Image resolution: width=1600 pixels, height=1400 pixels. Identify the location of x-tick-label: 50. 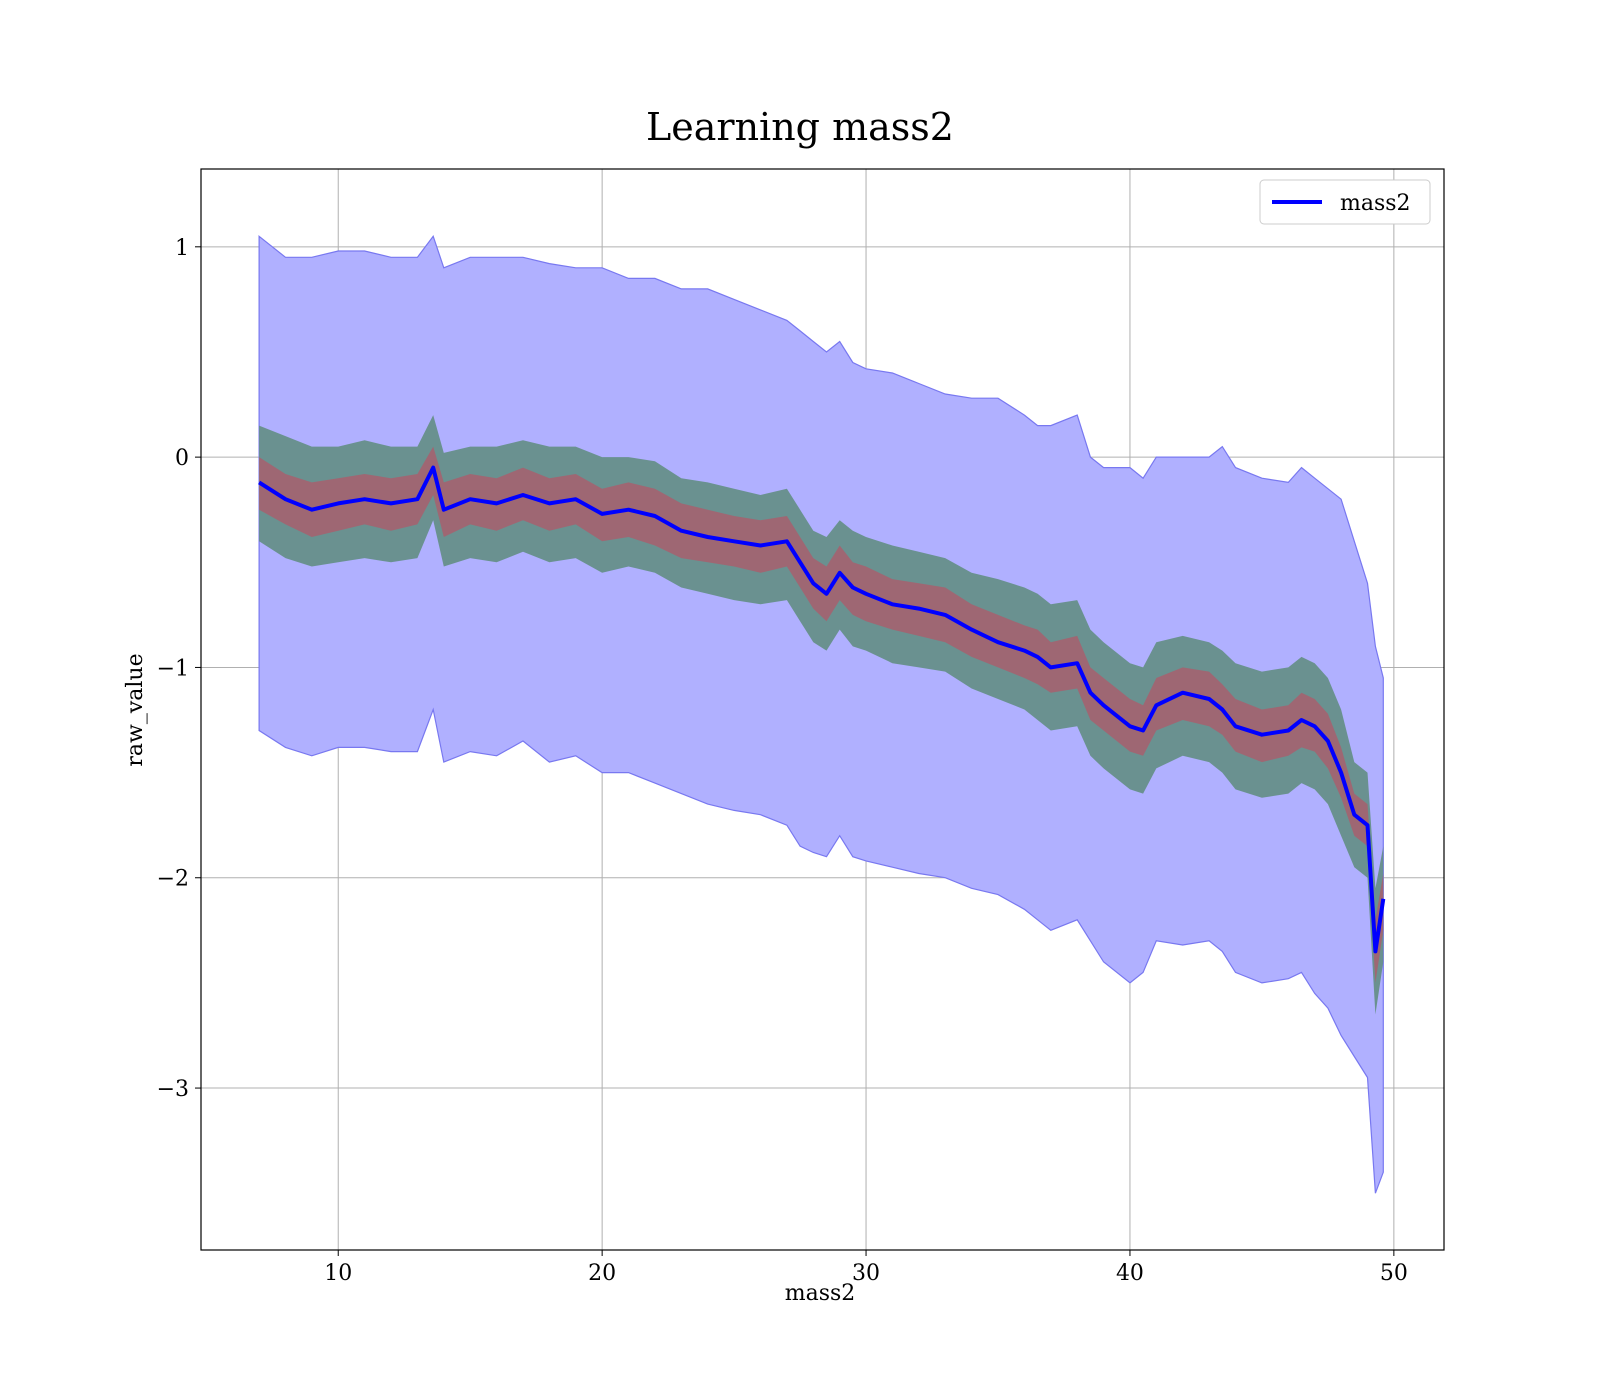
(1394, 1273).